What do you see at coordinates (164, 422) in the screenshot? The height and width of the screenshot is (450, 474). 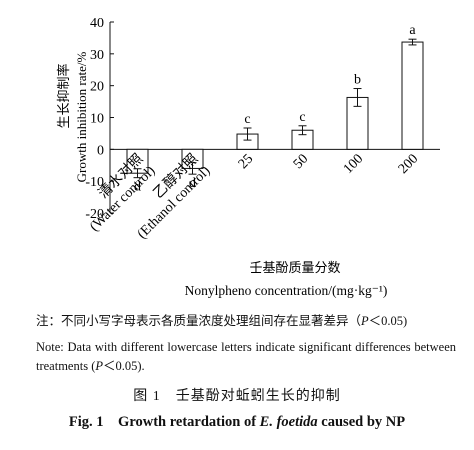 I see `caption-en-prefix: Fig. 1 Growth retardation of` at bounding box center [164, 422].